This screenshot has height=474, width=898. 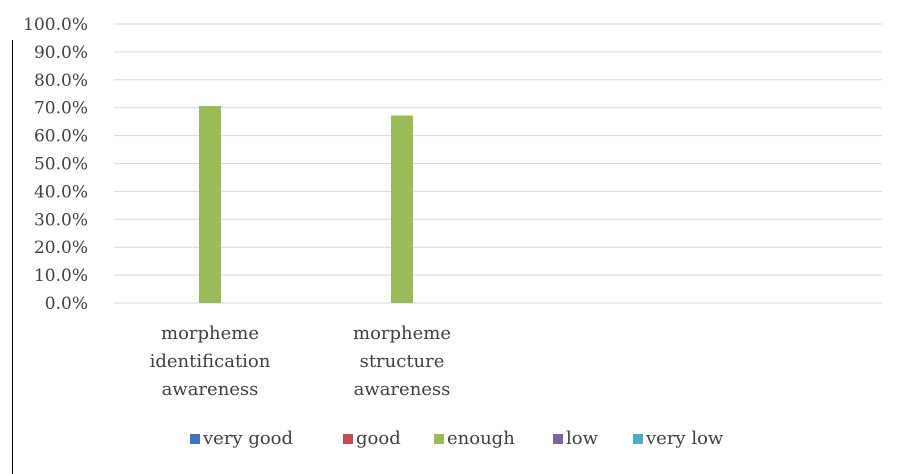 I want to click on y-tick-label: 90.0%, so click(x=61, y=53).